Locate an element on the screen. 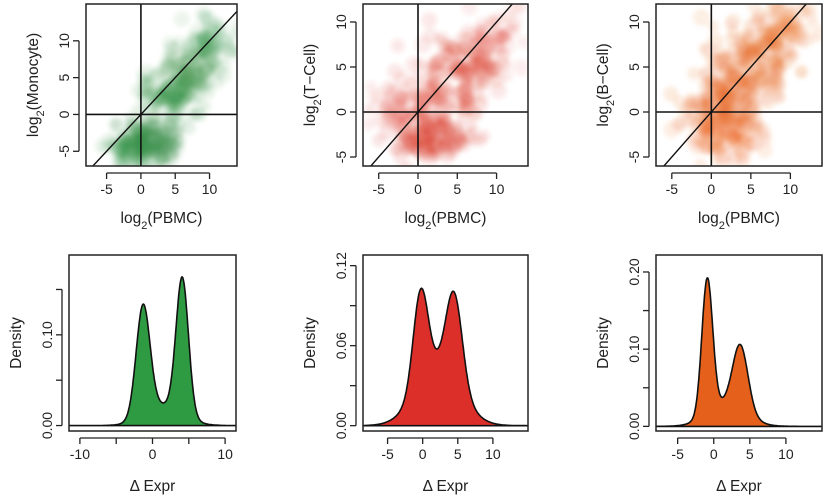 This screenshot has width=827, height=501. y-axis-label: log2(T−Cell) is located at coordinates (313, 85).